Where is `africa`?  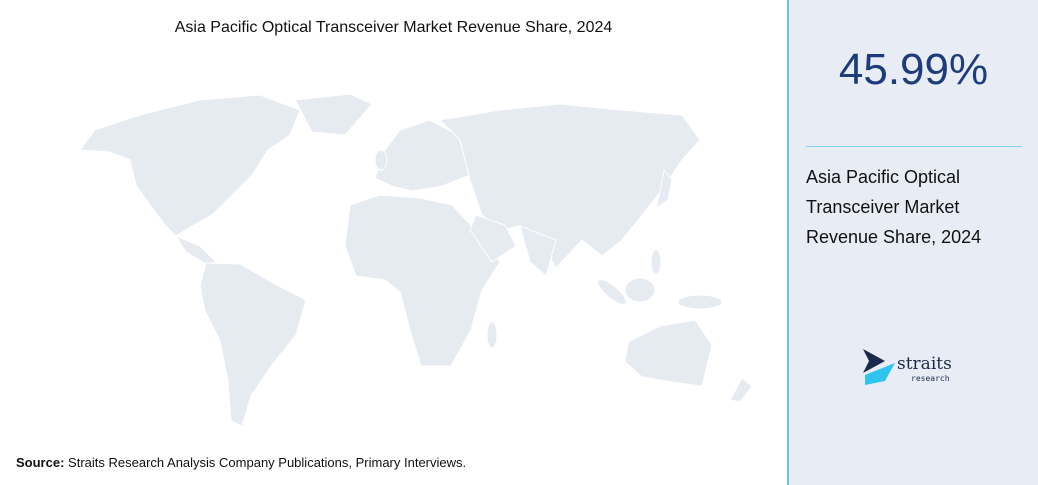
africa is located at coordinates (422, 280).